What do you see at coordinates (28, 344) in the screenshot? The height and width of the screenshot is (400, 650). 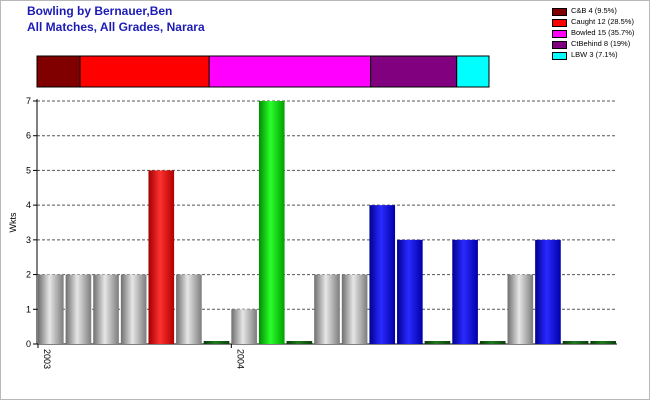 I see `y-tick-label: 0` at bounding box center [28, 344].